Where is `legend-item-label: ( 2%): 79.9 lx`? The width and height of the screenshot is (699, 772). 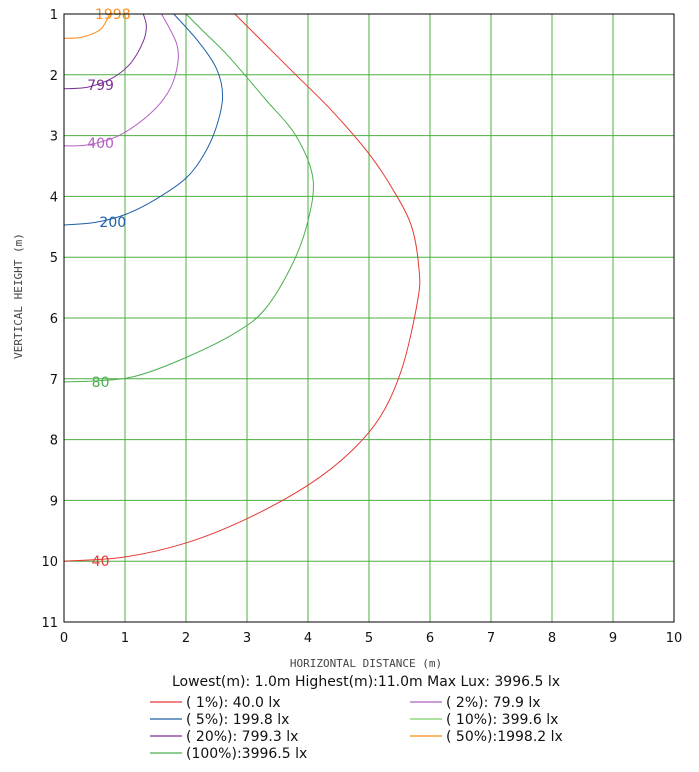
legend-item-label: ( 2%): 79.9 lx is located at coordinates (493, 703).